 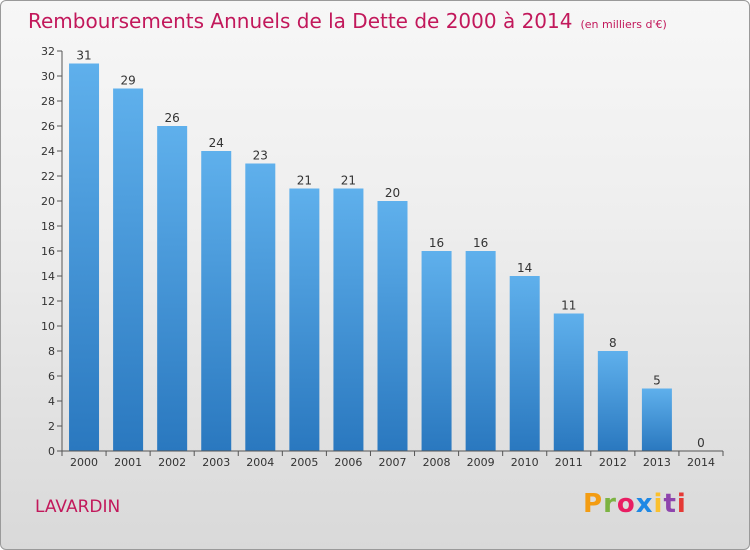 I want to click on y-tick-label: 4, so click(x=51, y=401).